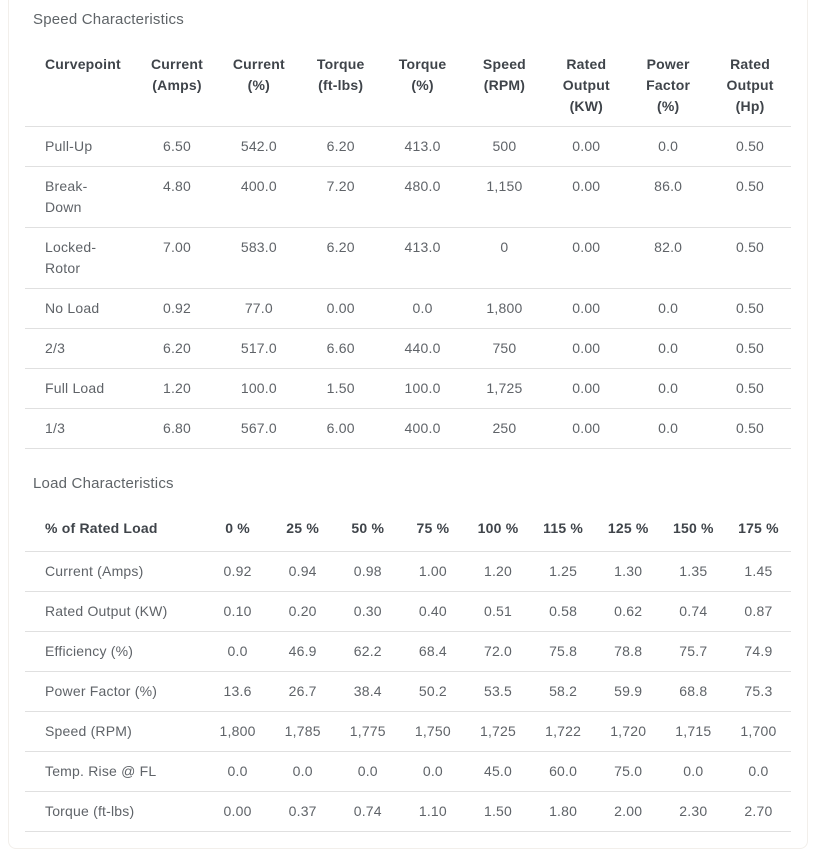  What do you see at coordinates (586, 106) in the screenshot?
I see `column-header-line: (KW)` at bounding box center [586, 106].